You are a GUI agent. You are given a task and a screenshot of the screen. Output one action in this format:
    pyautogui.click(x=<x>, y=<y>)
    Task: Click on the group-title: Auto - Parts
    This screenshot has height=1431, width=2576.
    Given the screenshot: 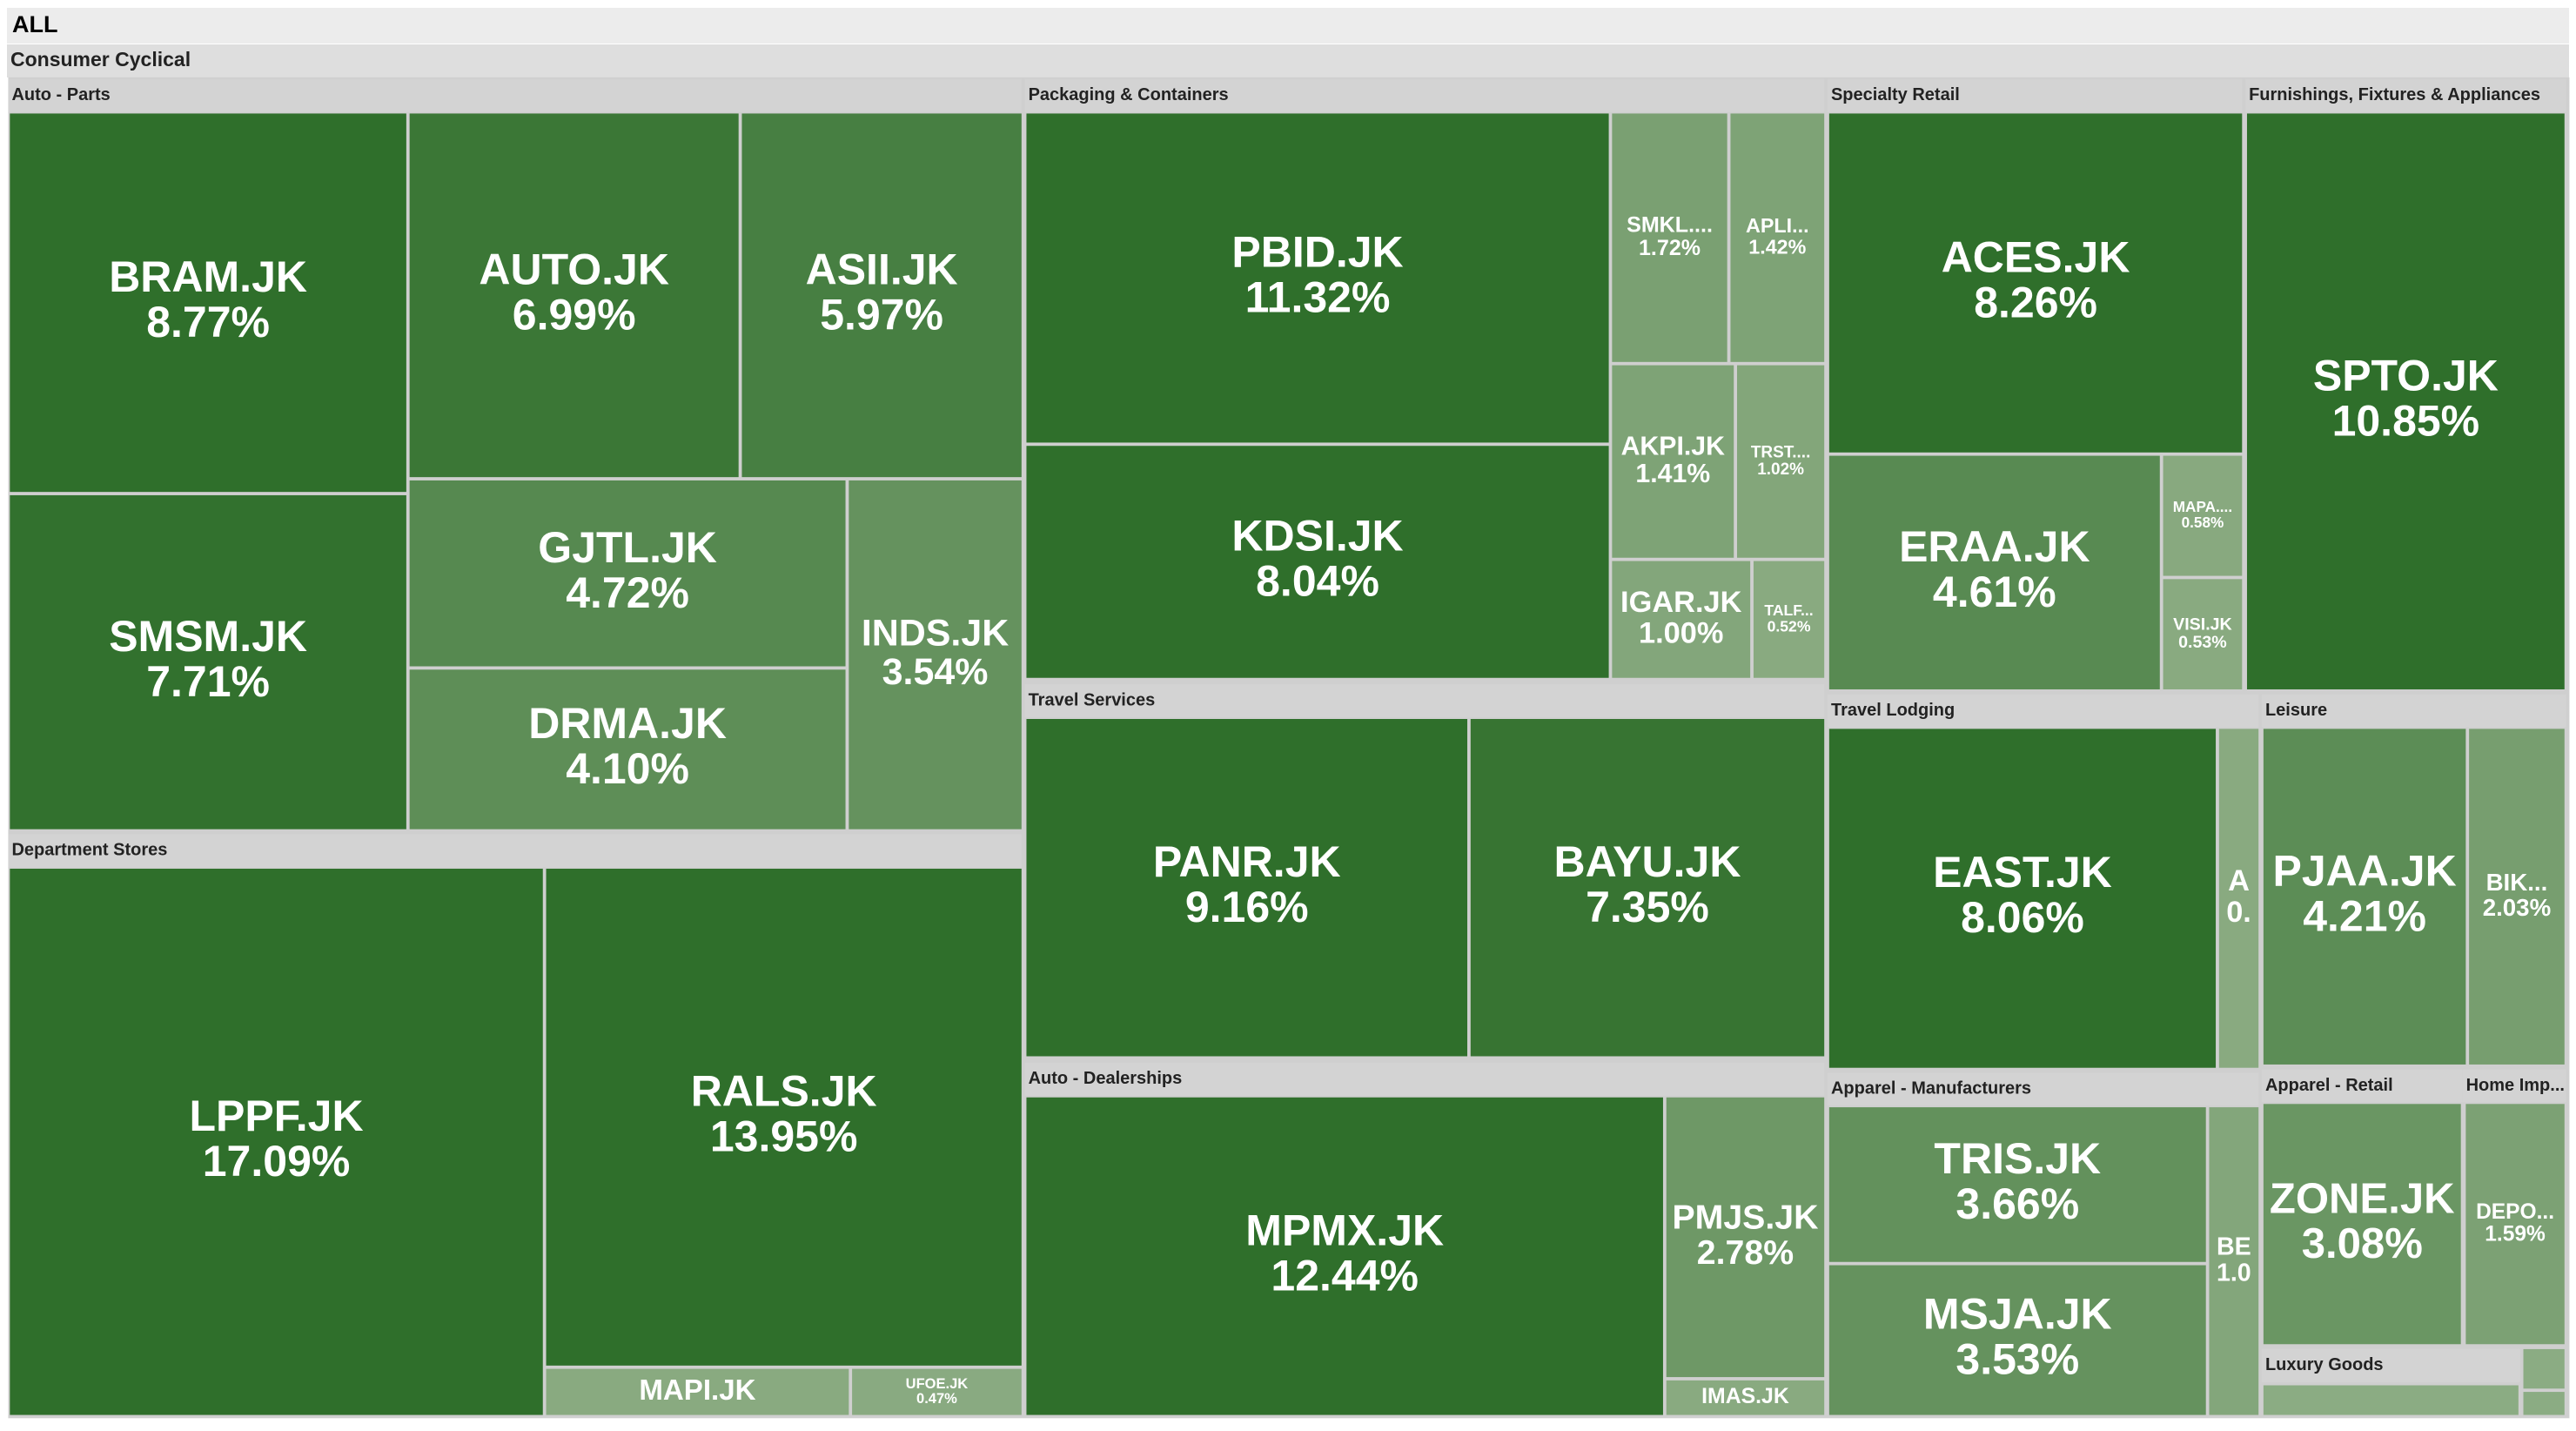 What is the action you would take?
    pyautogui.click(x=61, y=95)
    